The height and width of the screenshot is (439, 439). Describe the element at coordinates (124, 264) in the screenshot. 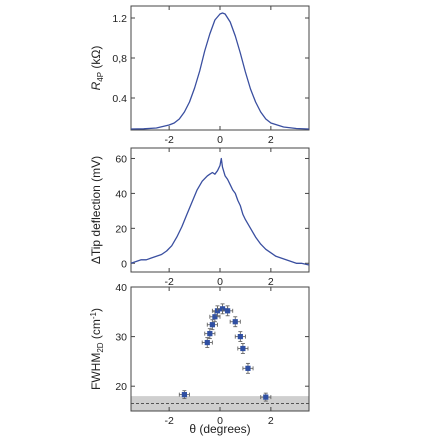

I see `y-tick-label: 0` at that location.